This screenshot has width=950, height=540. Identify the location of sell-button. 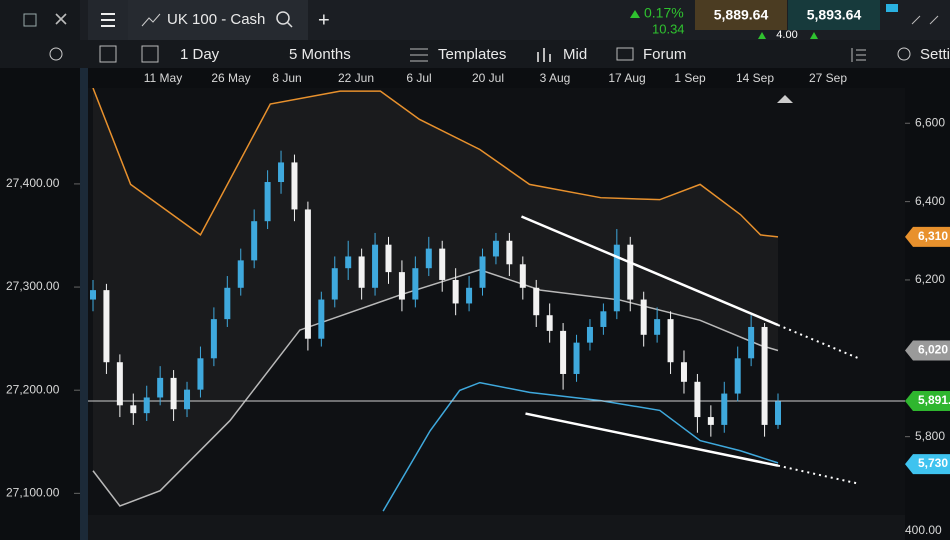
(741, 15).